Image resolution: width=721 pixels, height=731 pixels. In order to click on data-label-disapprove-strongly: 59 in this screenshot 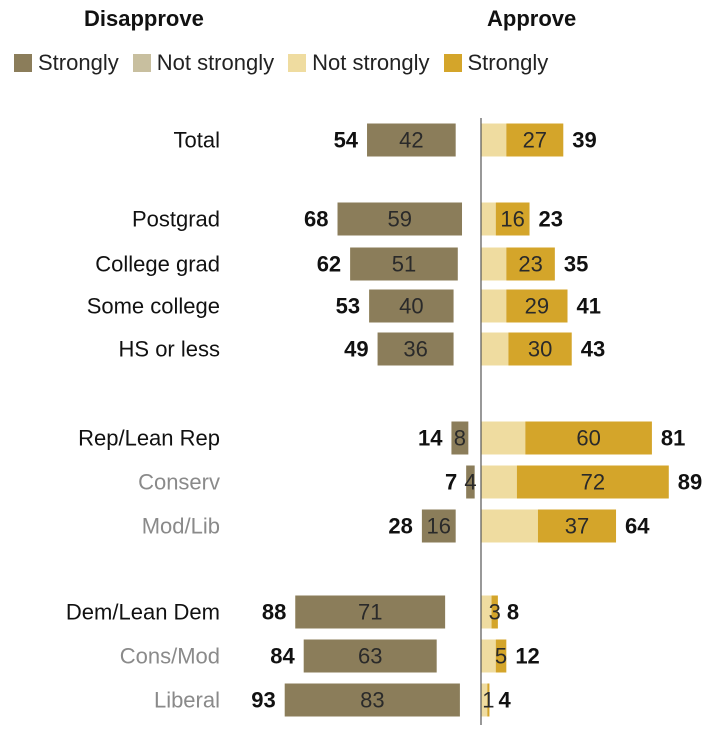, I will do `click(400, 219)`.